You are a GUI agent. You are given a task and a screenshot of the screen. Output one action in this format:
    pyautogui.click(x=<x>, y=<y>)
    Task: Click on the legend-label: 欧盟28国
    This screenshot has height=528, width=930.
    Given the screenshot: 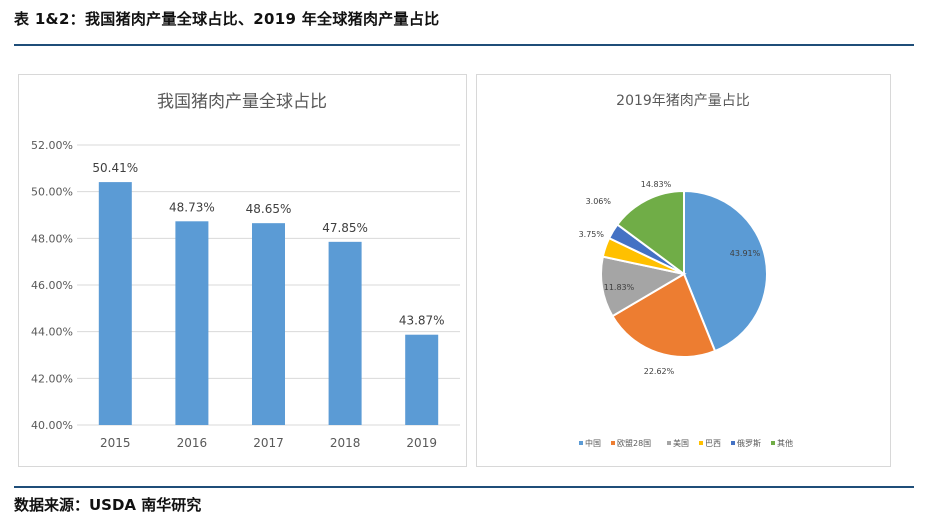 What is the action you would take?
    pyautogui.click(x=634, y=443)
    